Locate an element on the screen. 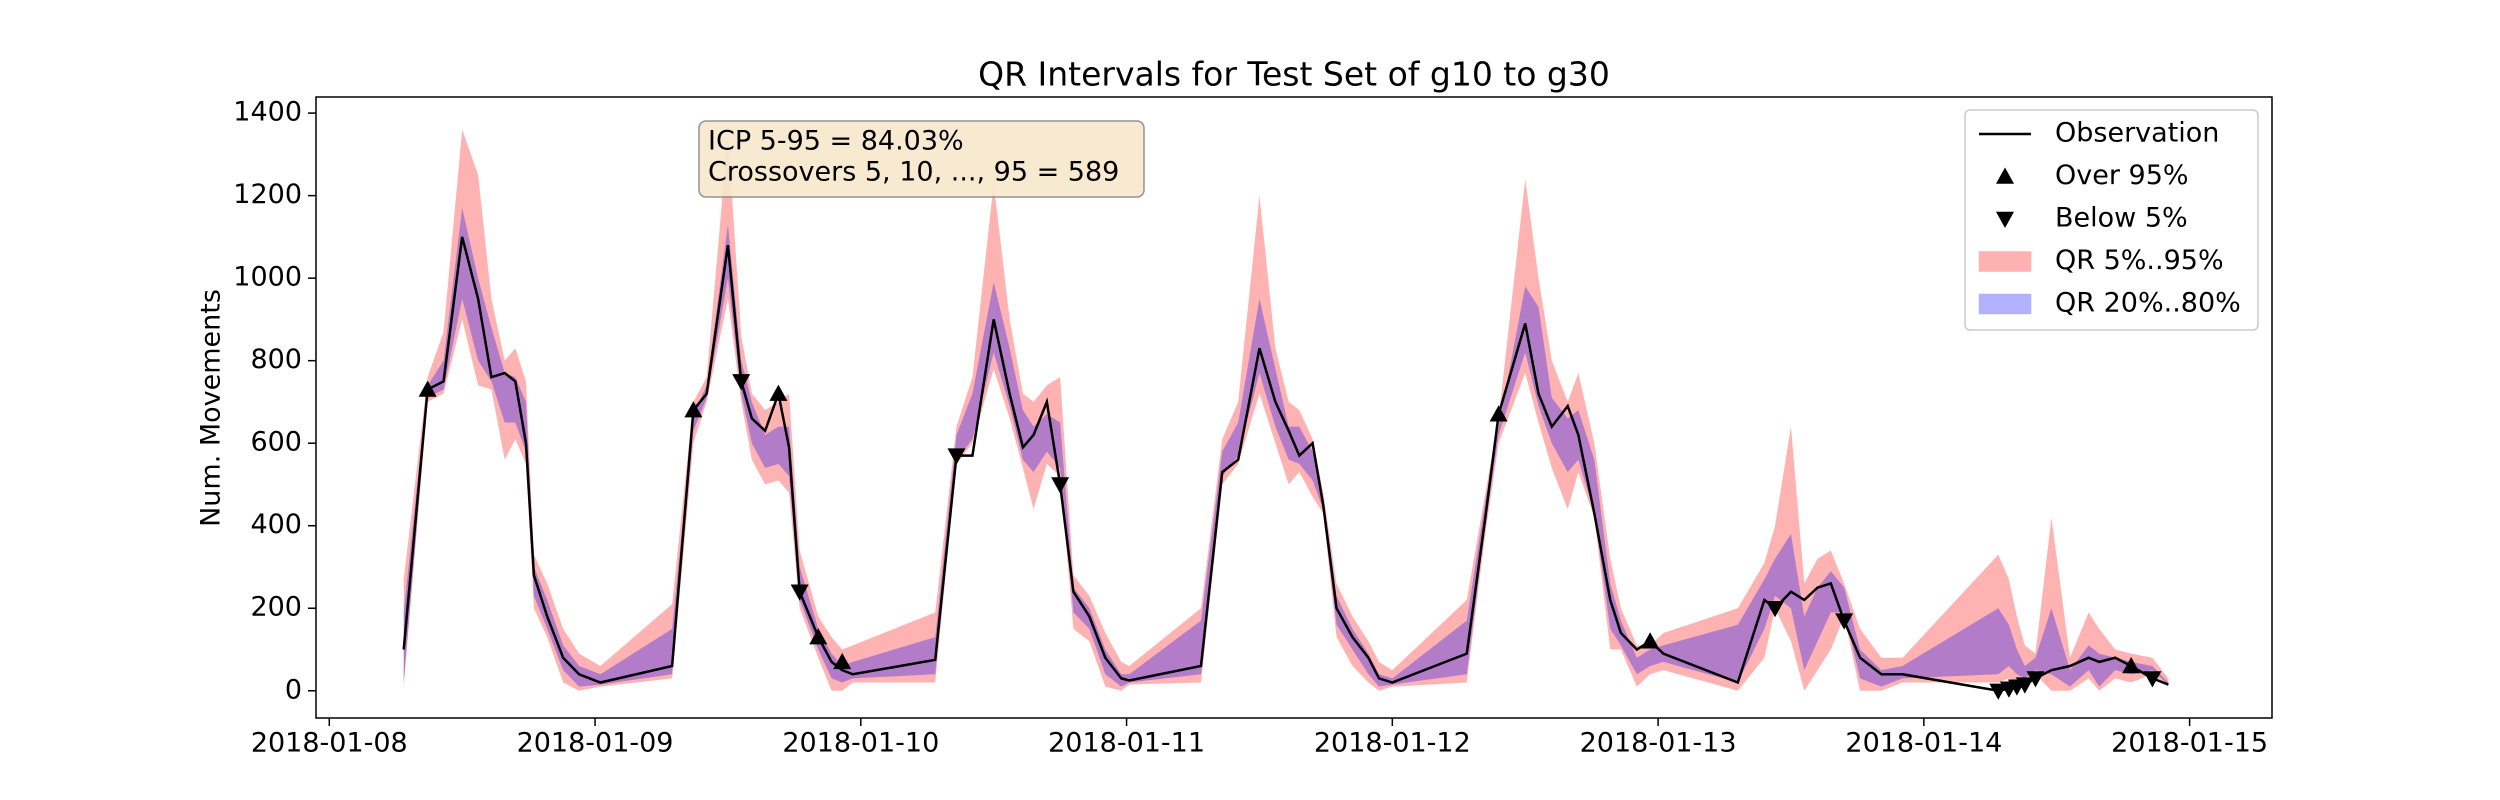  y-tick-label: 0 is located at coordinates (293, 689).